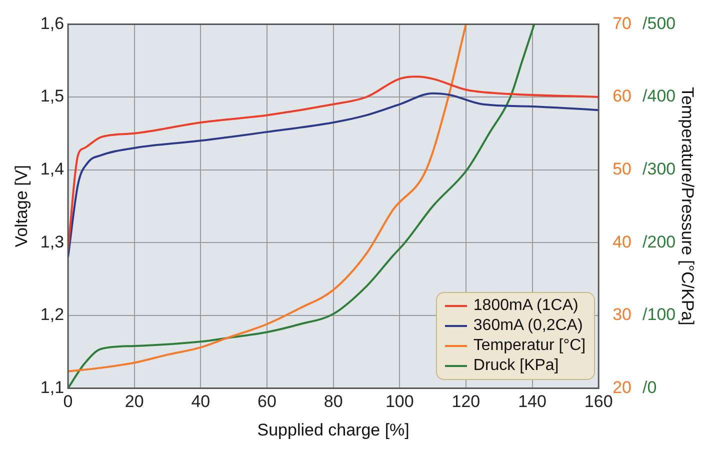  I want to click on y-tick-label: 1,1, so click(52, 387).